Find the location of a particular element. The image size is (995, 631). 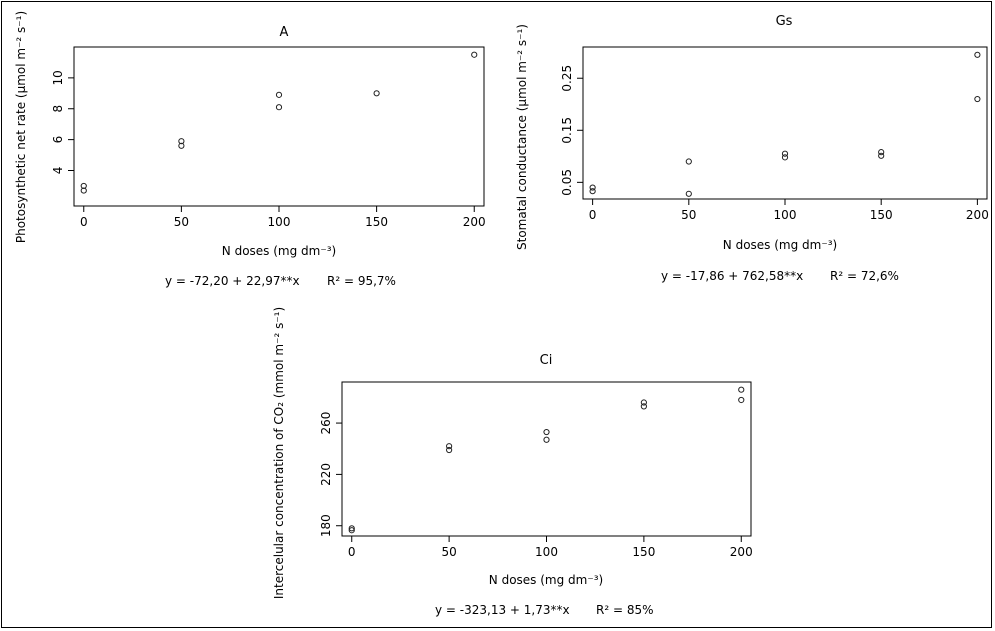

panel-a-y-label: Photosynthetic net rate (μmol m⁻² s⁻¹) is located at coordinates (21, 127).